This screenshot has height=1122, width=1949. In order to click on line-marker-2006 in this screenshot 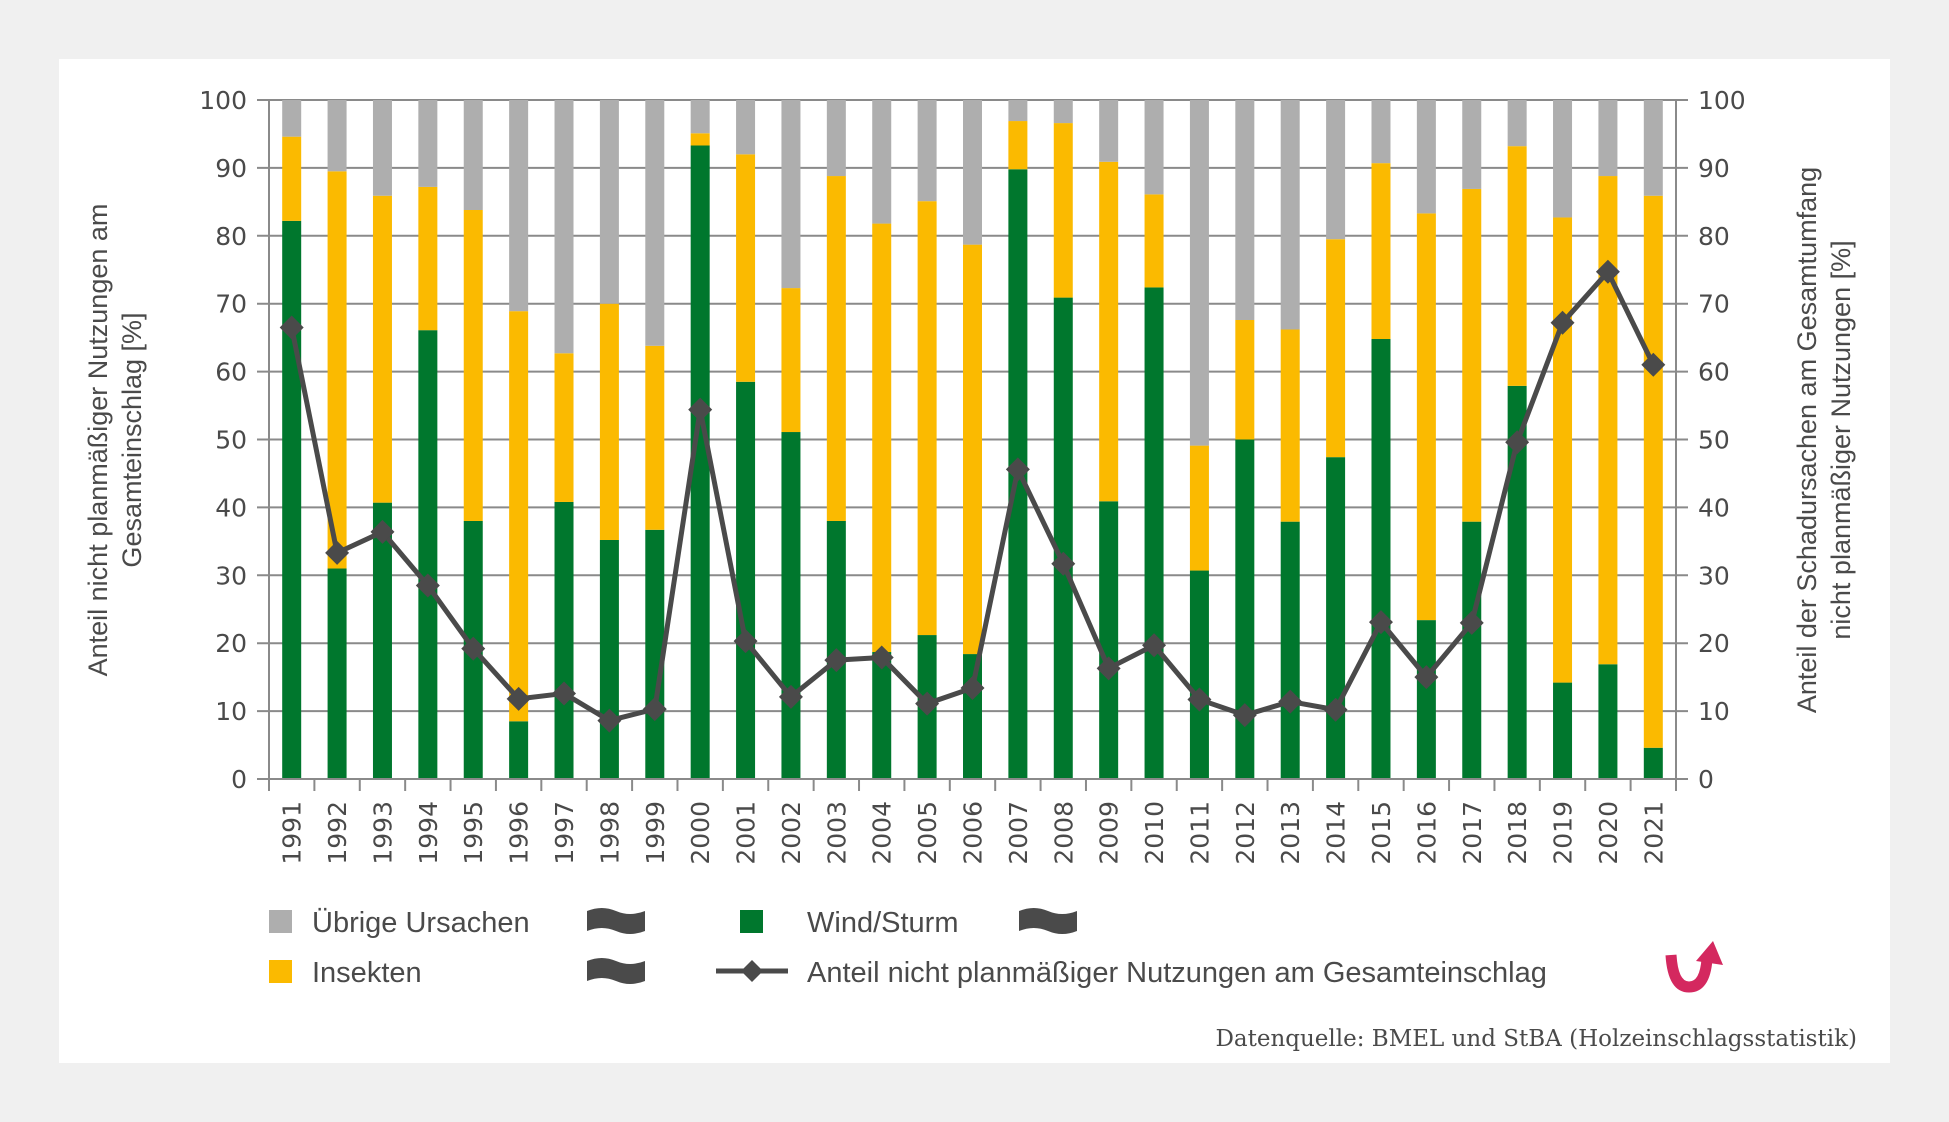, I will do `click(972, 688)`.